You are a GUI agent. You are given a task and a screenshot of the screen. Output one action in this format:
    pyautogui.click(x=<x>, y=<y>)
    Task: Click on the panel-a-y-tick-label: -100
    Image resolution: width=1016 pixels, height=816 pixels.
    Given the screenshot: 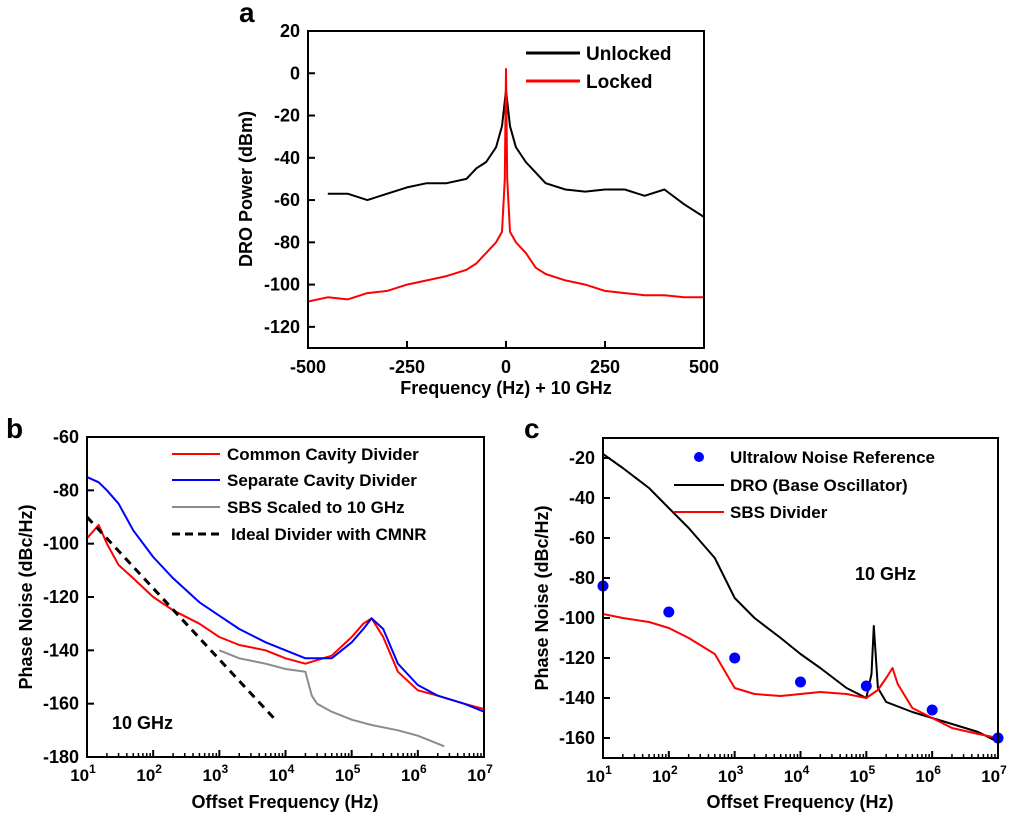 What is the action you would take?
    pyautogui.click(x=282, y=285)
    